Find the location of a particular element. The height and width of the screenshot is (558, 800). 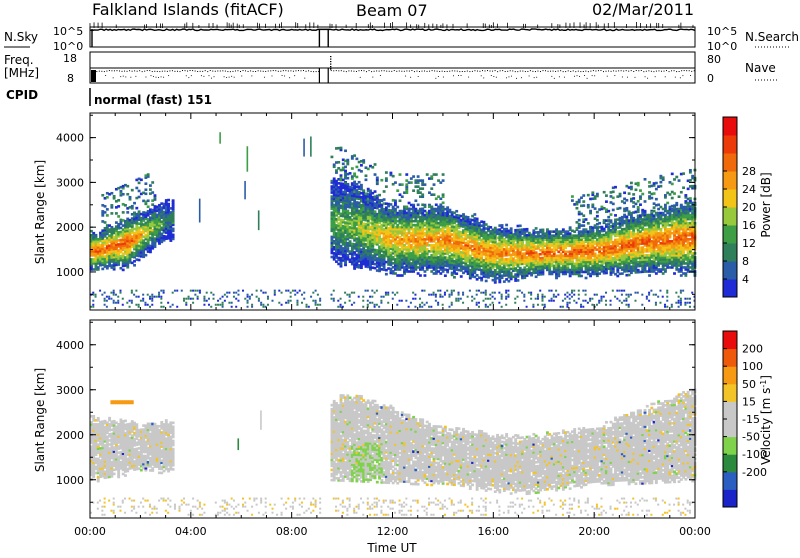

nave-top-tick: 80 is located at coordinates (714, 59).